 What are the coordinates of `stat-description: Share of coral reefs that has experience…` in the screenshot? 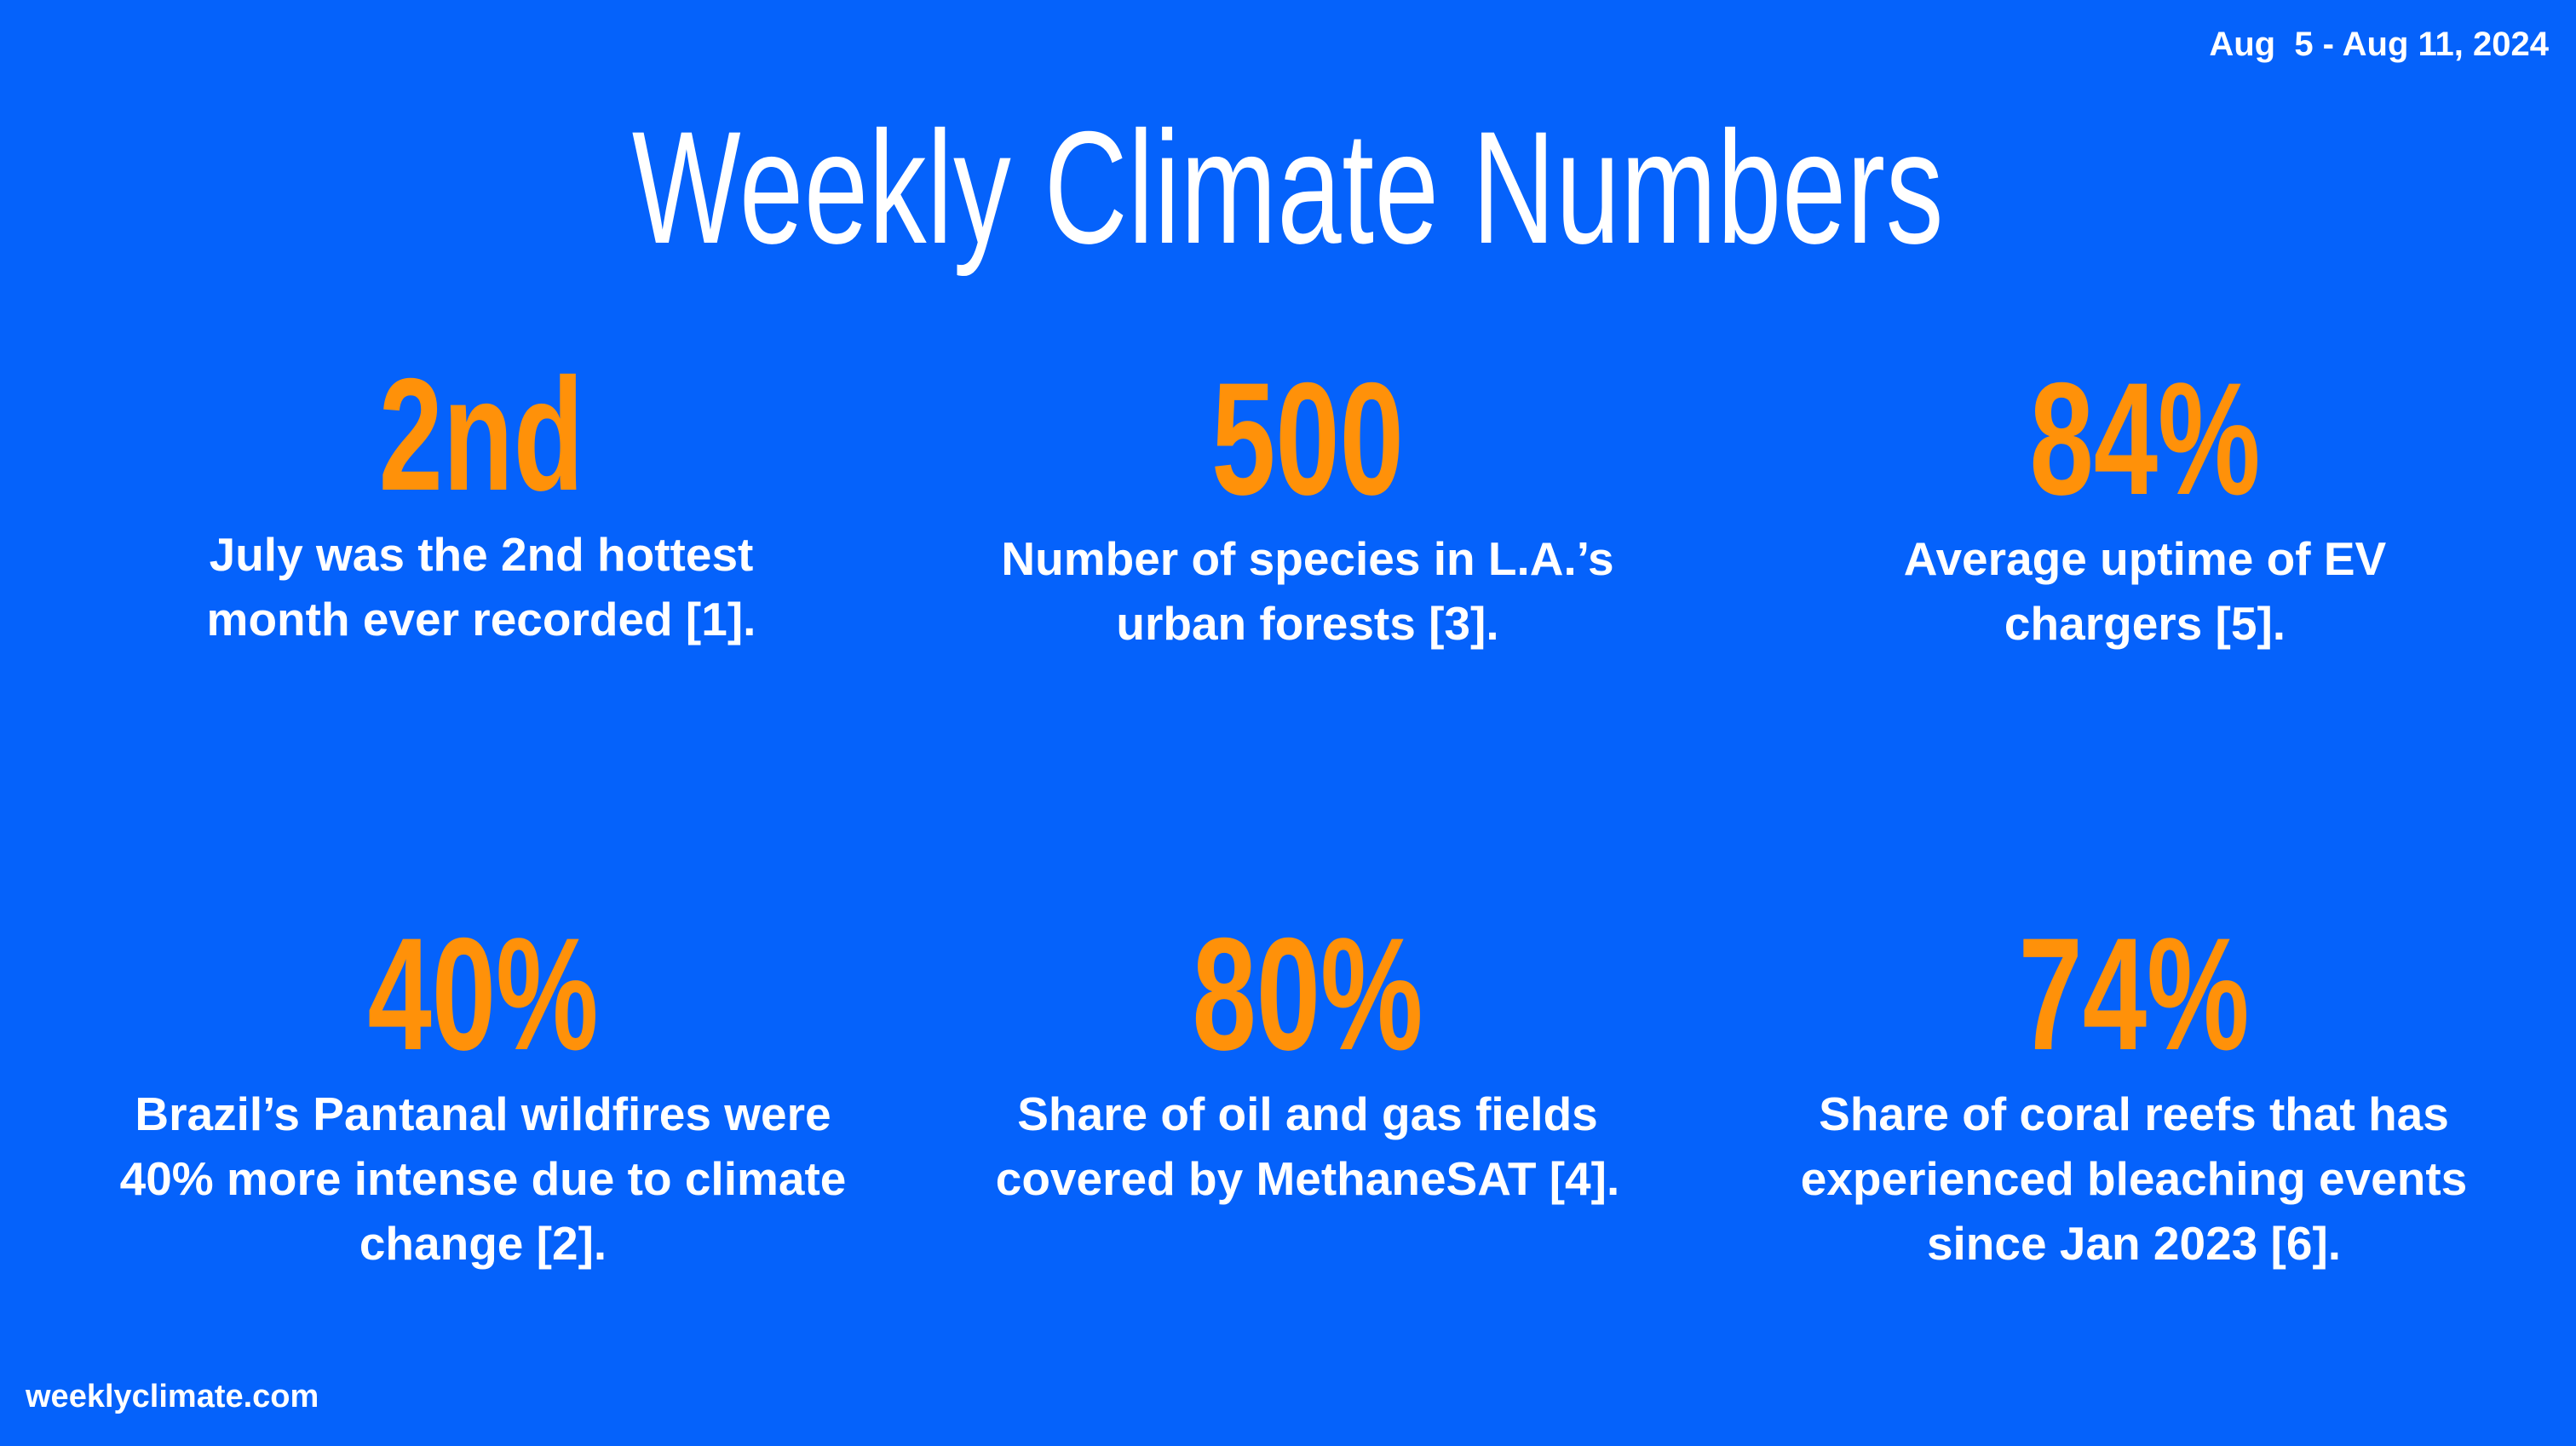 It's located at (2134, 1178).